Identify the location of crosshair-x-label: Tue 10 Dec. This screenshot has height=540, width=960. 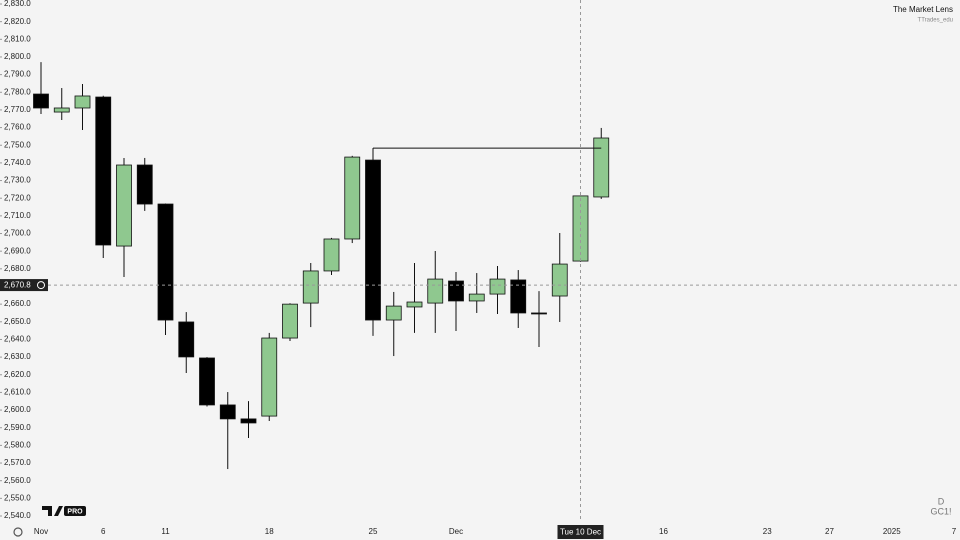
(580, 532).